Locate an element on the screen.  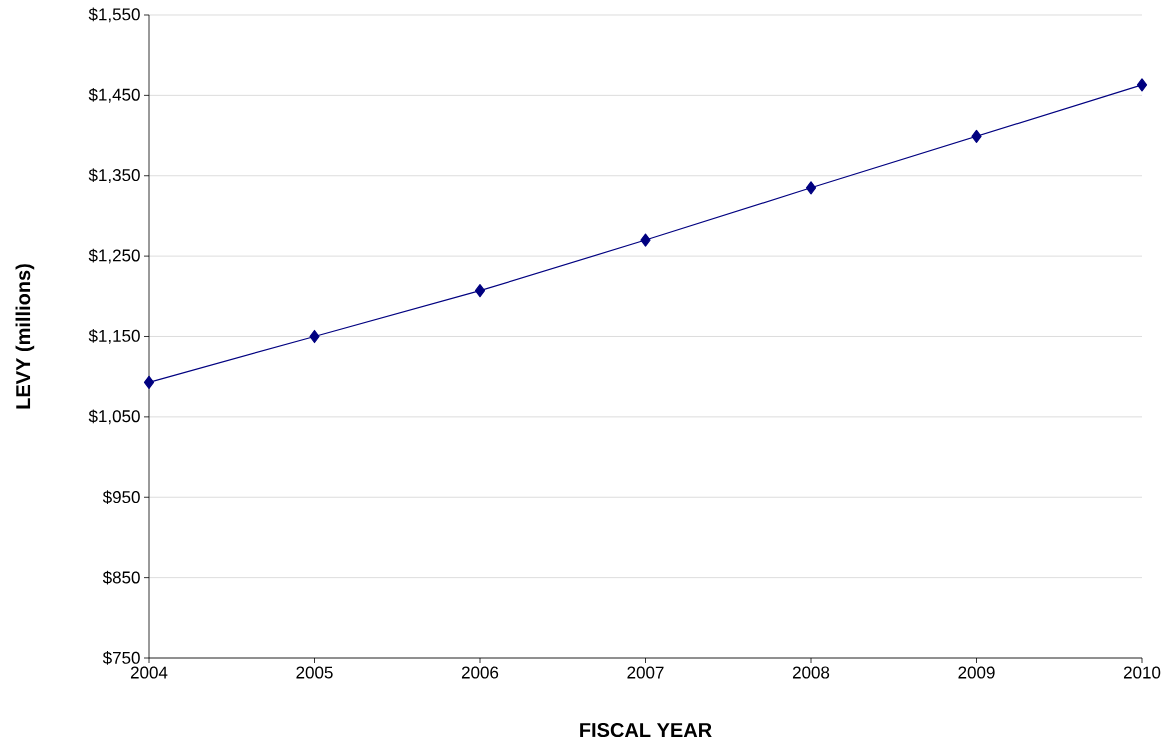
y-tick-label: $750 is located at coordinates (121, 658).